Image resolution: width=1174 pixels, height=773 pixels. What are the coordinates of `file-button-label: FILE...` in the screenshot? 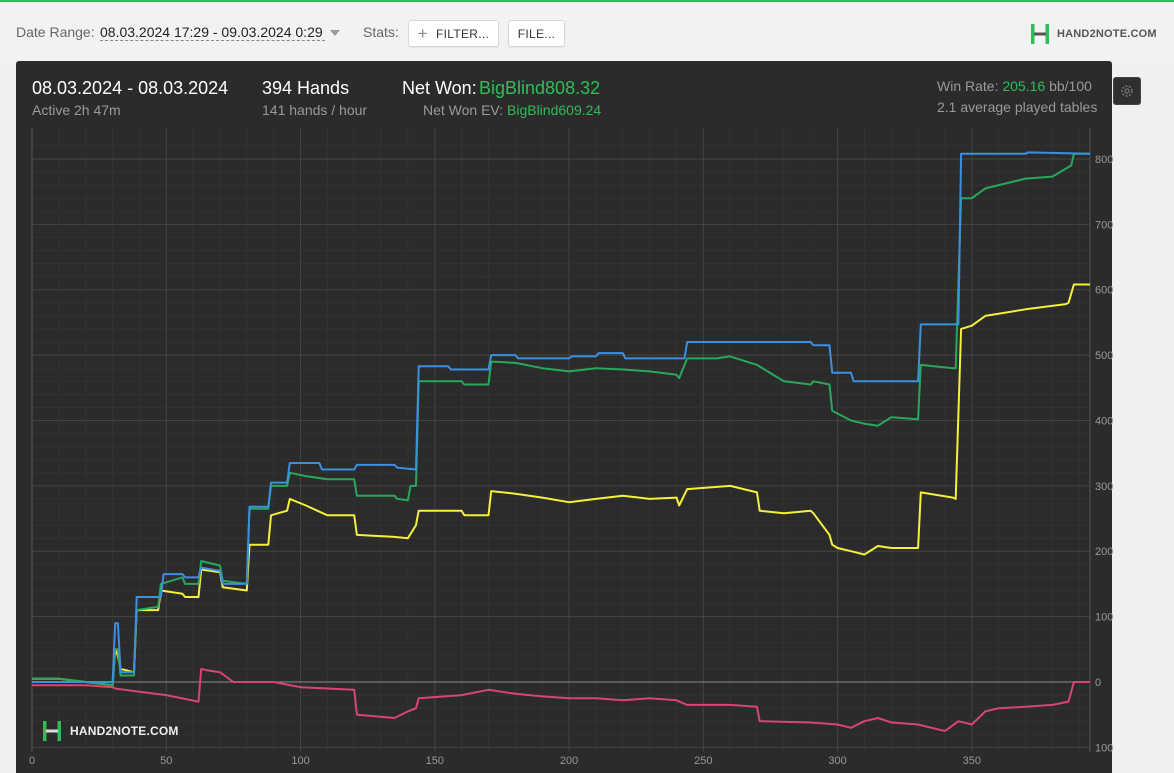 It's located at (536, 33).